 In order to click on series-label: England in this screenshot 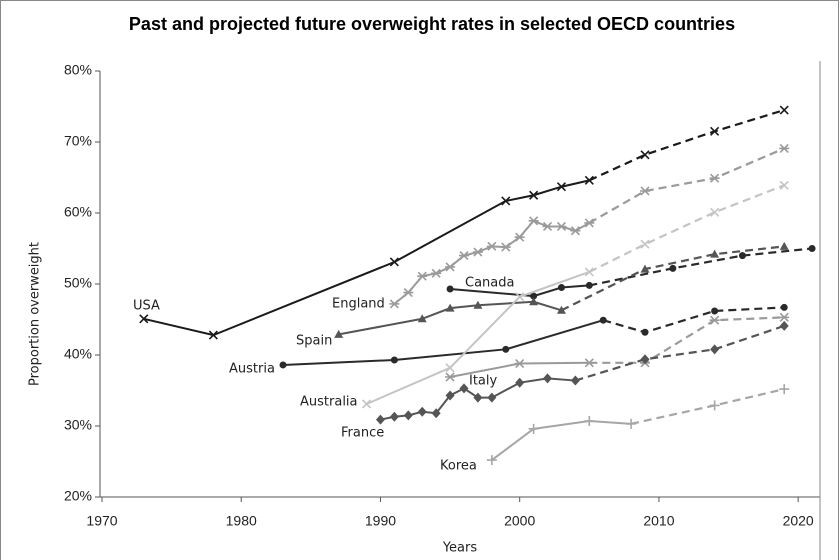, I will do `click(358, 304)`.